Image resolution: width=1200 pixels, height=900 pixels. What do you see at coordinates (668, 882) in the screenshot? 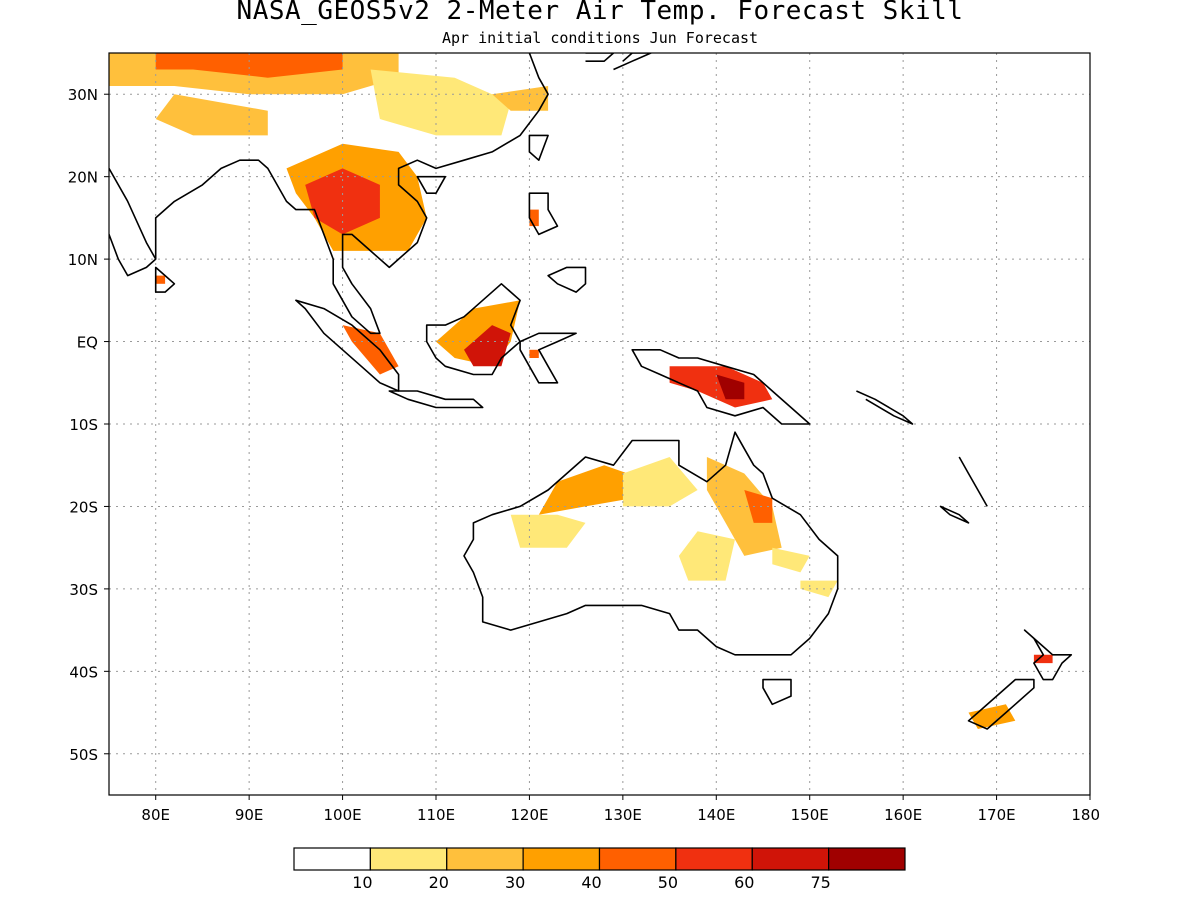
I see `colorbar-label: 50` at bounding box center [668, 882].